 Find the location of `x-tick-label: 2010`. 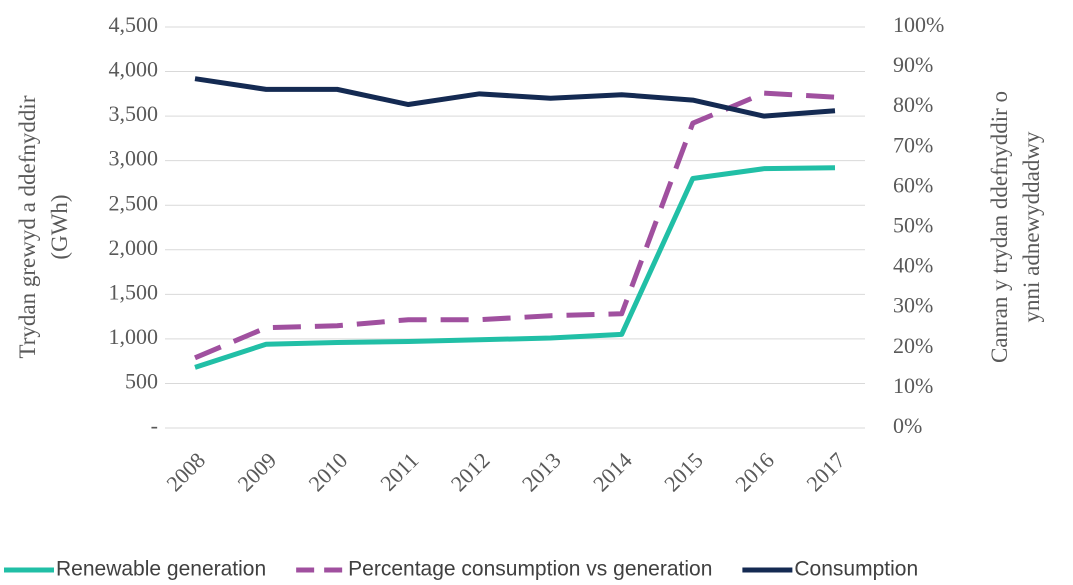

x-tick-label: 2010 is located at coordinates (328, 471).